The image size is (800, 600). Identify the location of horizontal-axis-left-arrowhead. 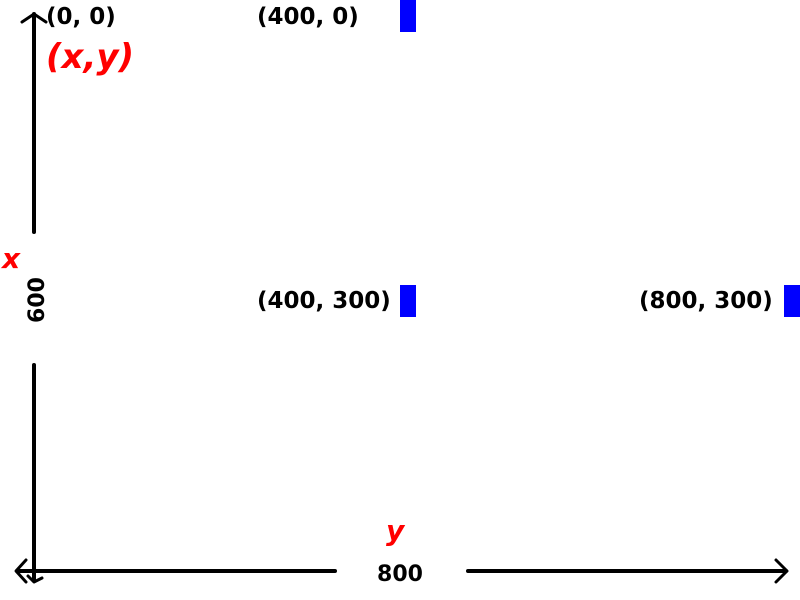
(21, 571).